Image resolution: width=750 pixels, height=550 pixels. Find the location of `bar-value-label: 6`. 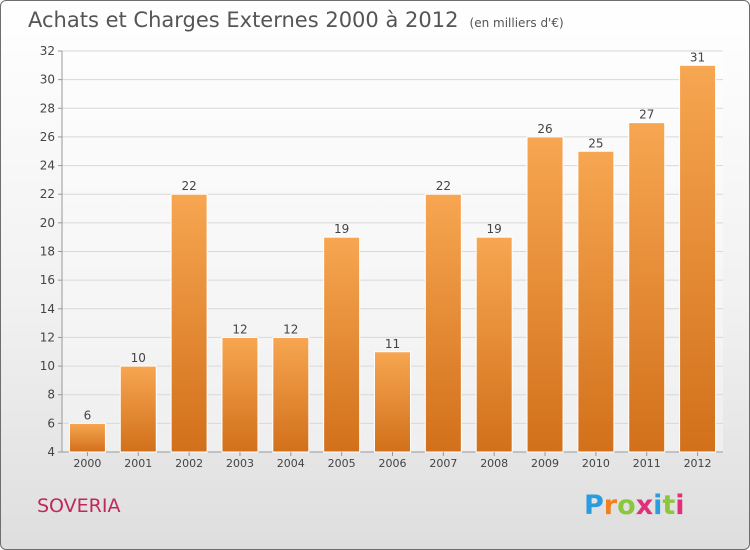

bar-value-label: 6 is located at coordinates (88, 415).